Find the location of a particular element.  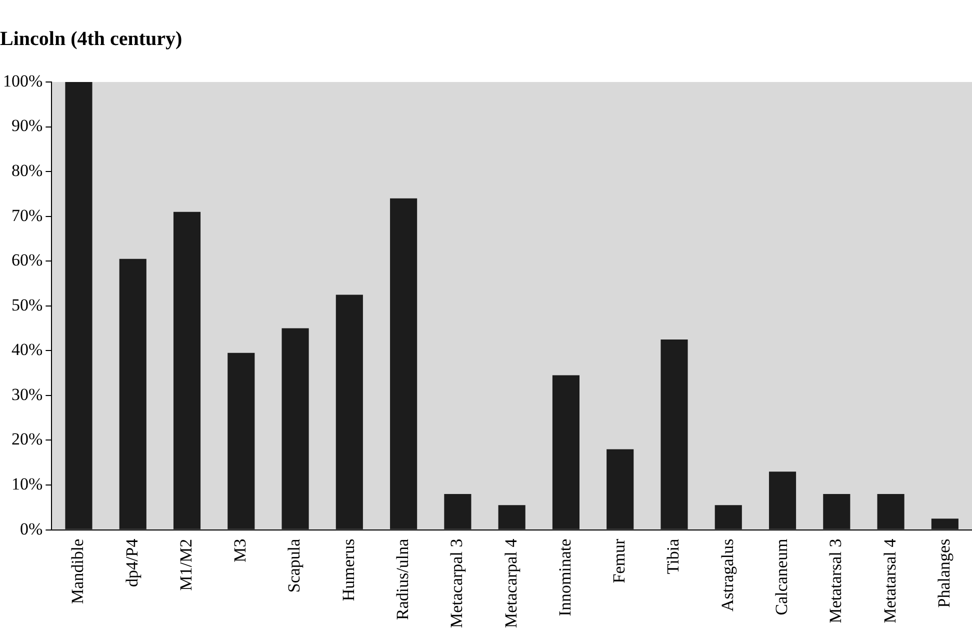

x-tick-label: Phalanges is located at coordinates (944, 573).